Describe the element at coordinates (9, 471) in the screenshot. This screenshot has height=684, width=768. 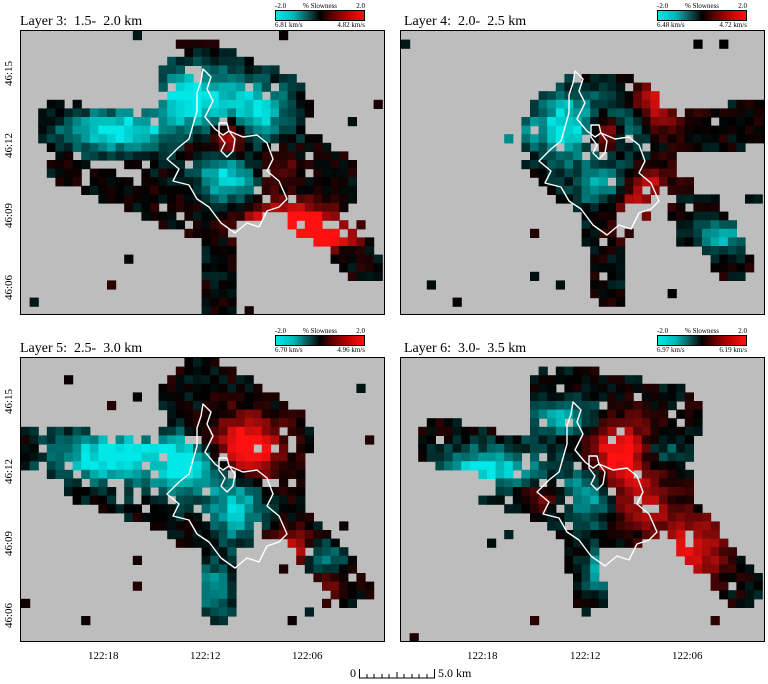
I see `lat-tick-label: 46:12` at that location.